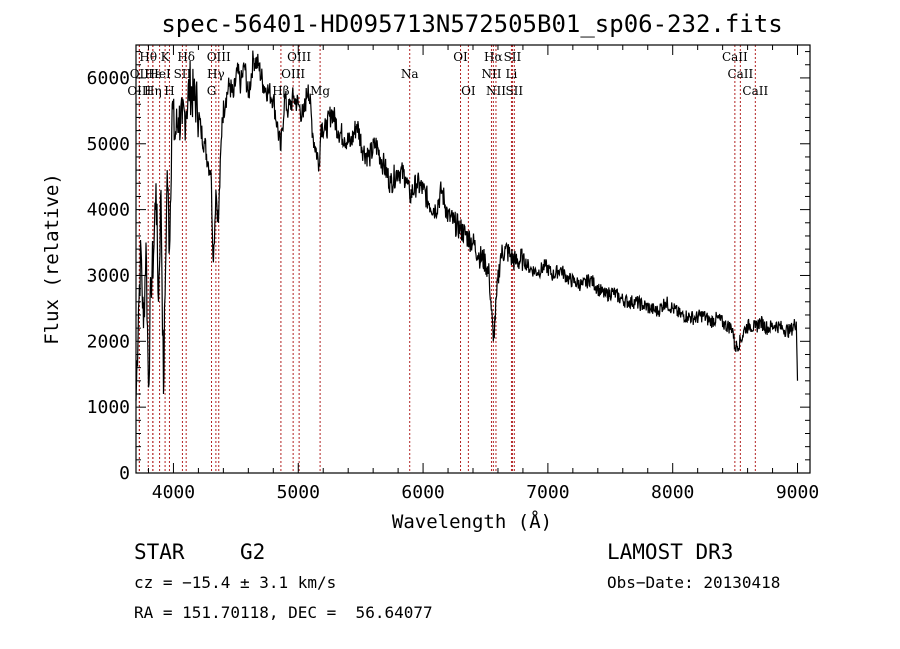 The image size is (900, 649). What do you see at coordinates (493, 57) in the screenshot?
I see `spectral-line-label: Hα` at bounding box center [493, 57].